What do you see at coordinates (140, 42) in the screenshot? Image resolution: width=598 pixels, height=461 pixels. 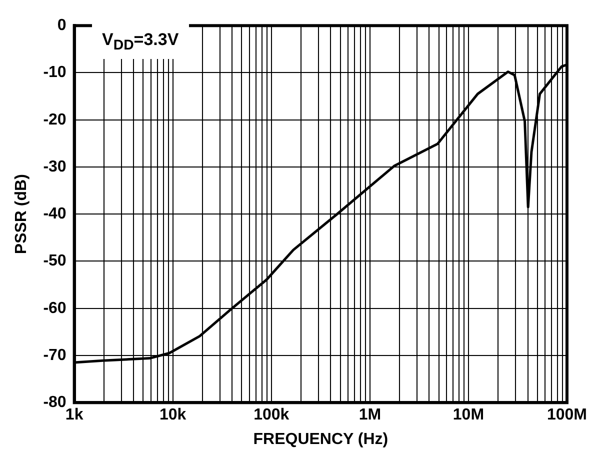 I see `annotation: V$_{DD}$=3.3V` at bounding box center [140, 42].